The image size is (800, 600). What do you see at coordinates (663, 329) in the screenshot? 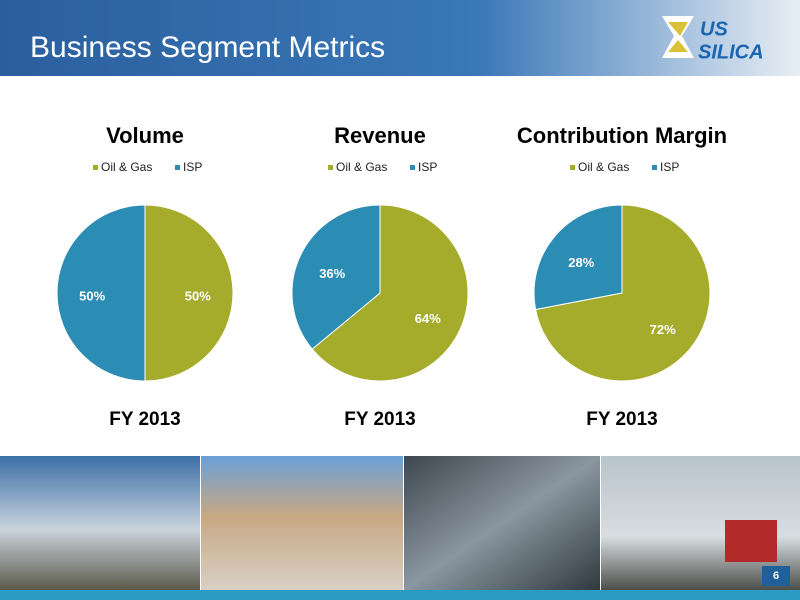
I see `data-label: 72%` at bounding box center [663, 329].